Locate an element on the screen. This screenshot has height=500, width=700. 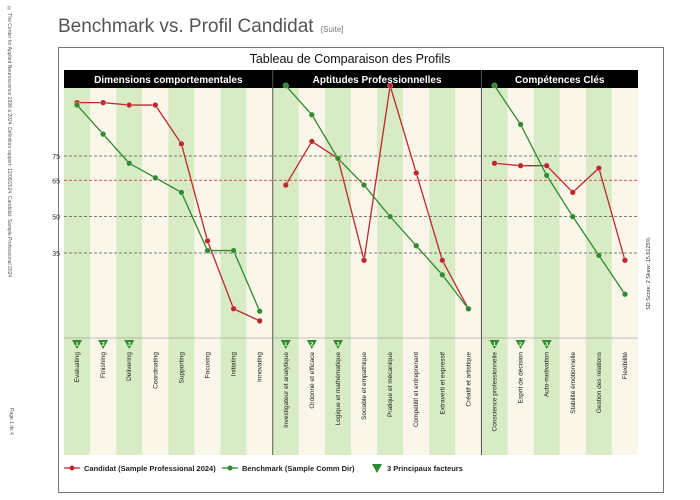
group-header-label: Dimensions comportementales is located at coordinates (168, 80).